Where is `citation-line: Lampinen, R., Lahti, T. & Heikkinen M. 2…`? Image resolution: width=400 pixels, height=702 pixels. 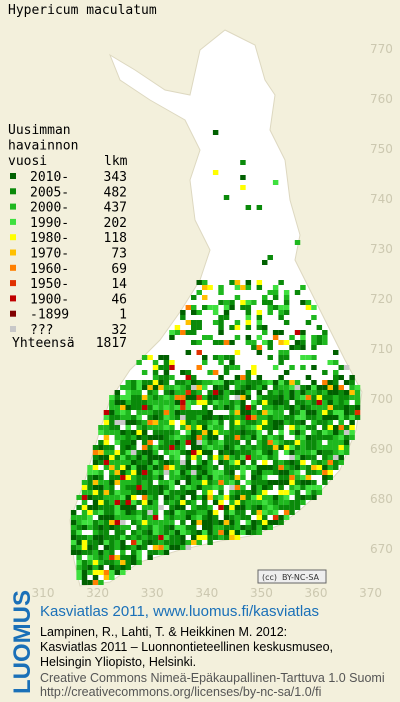
citation-line: Lampinen, R., Lahti, T. & Heikkinen M. 2… is located at coordinates (163, 632).